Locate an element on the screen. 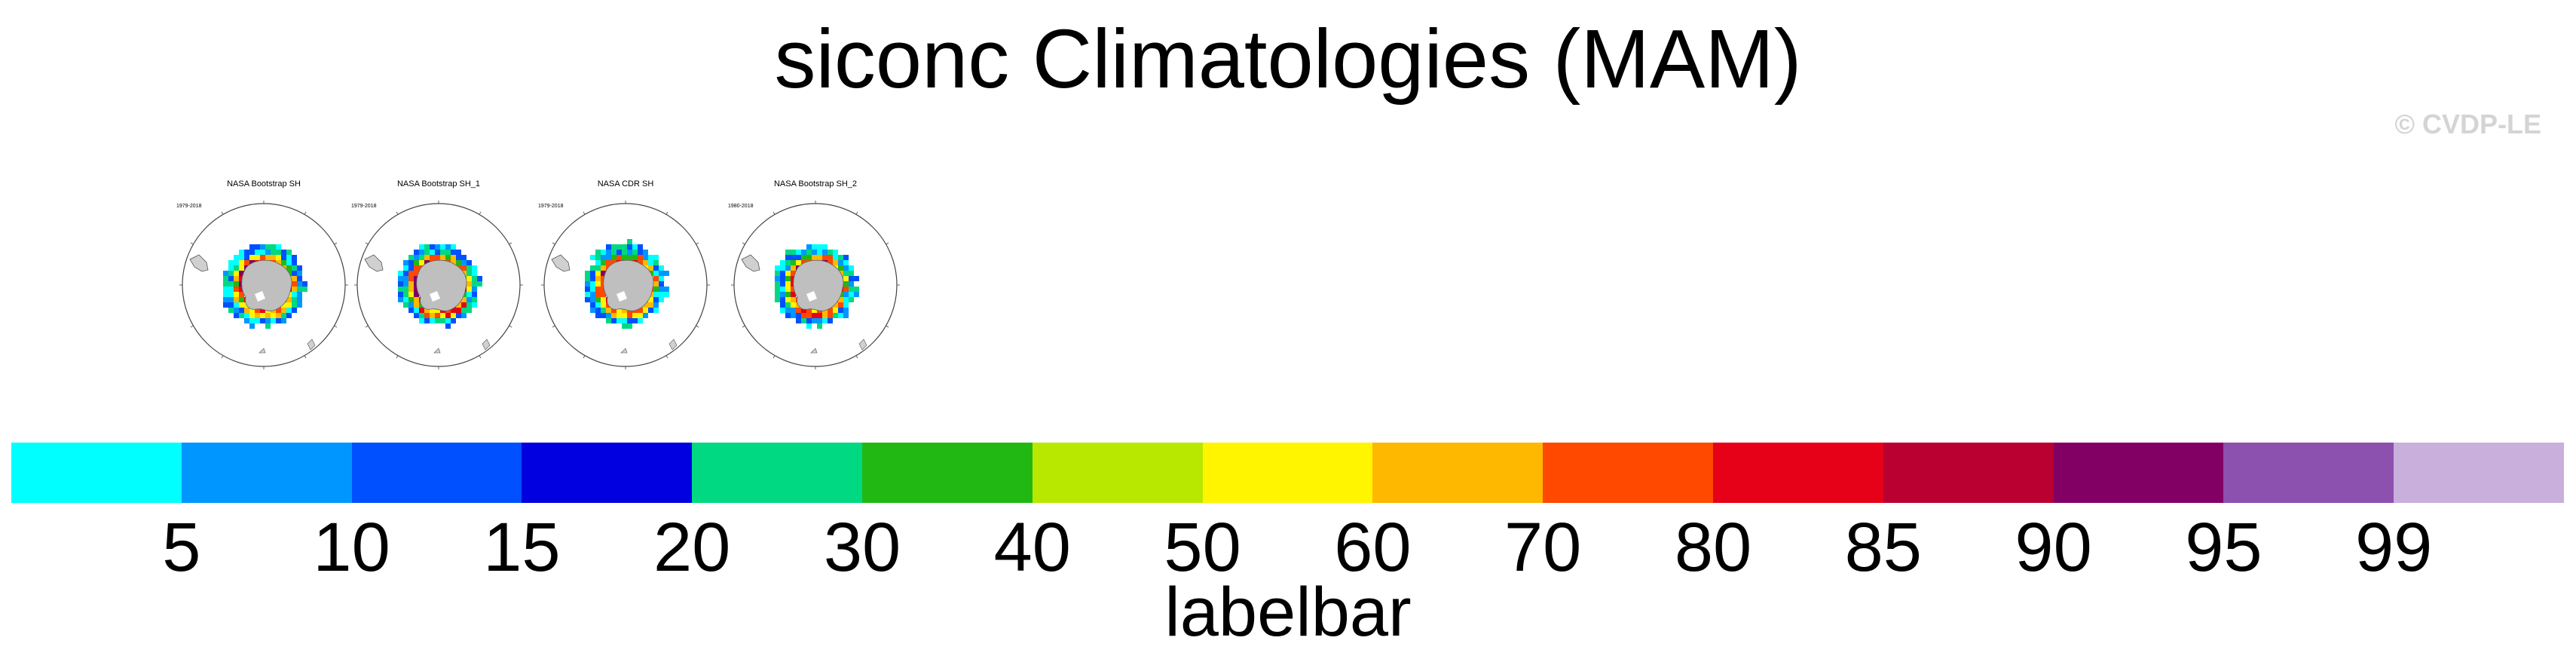  panel-title: NASA CDR SH is located at coordinates (625, 183).